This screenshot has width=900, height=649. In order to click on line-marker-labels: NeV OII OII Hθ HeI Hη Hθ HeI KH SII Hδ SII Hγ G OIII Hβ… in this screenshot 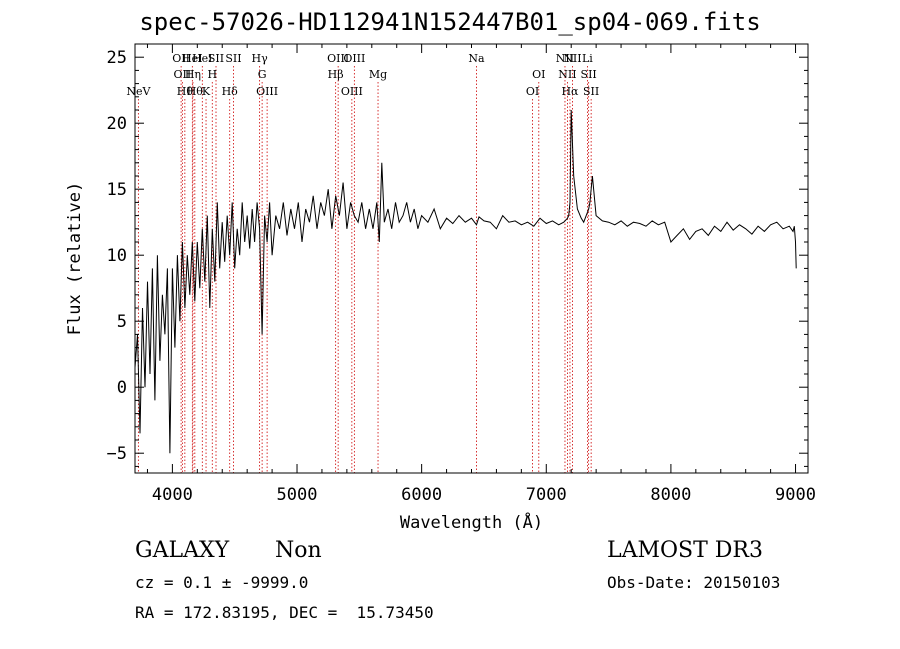, I will do `click(362, 75)`.